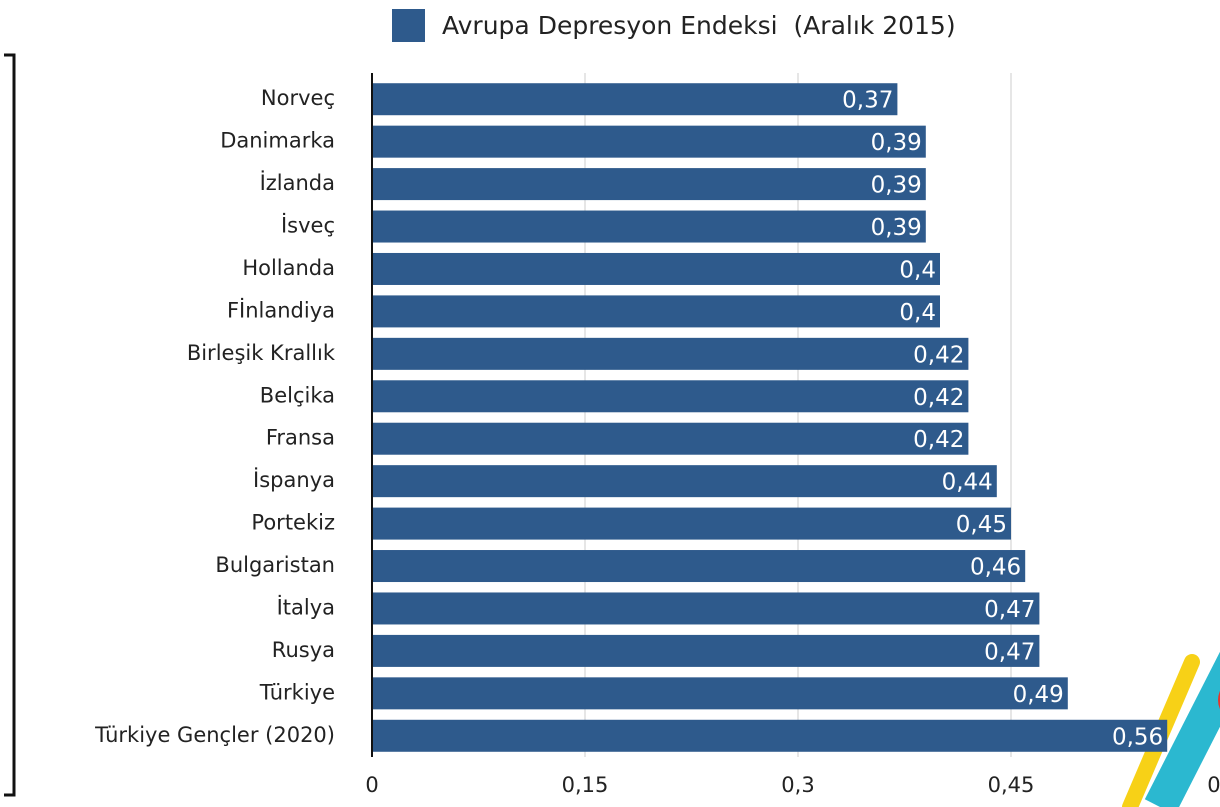  I want to click on legend-swatch, so click(408, 25).